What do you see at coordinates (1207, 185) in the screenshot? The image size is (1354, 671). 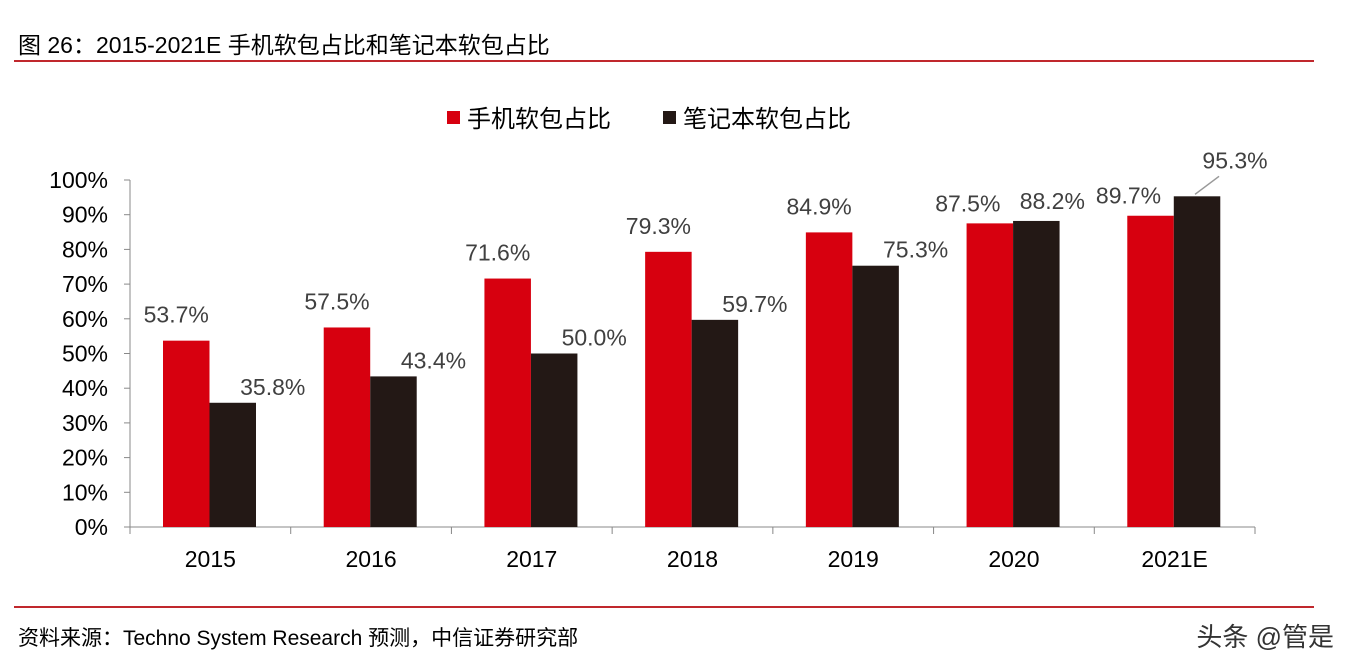 I see `leader-line` at bounding box center [1207, 185].